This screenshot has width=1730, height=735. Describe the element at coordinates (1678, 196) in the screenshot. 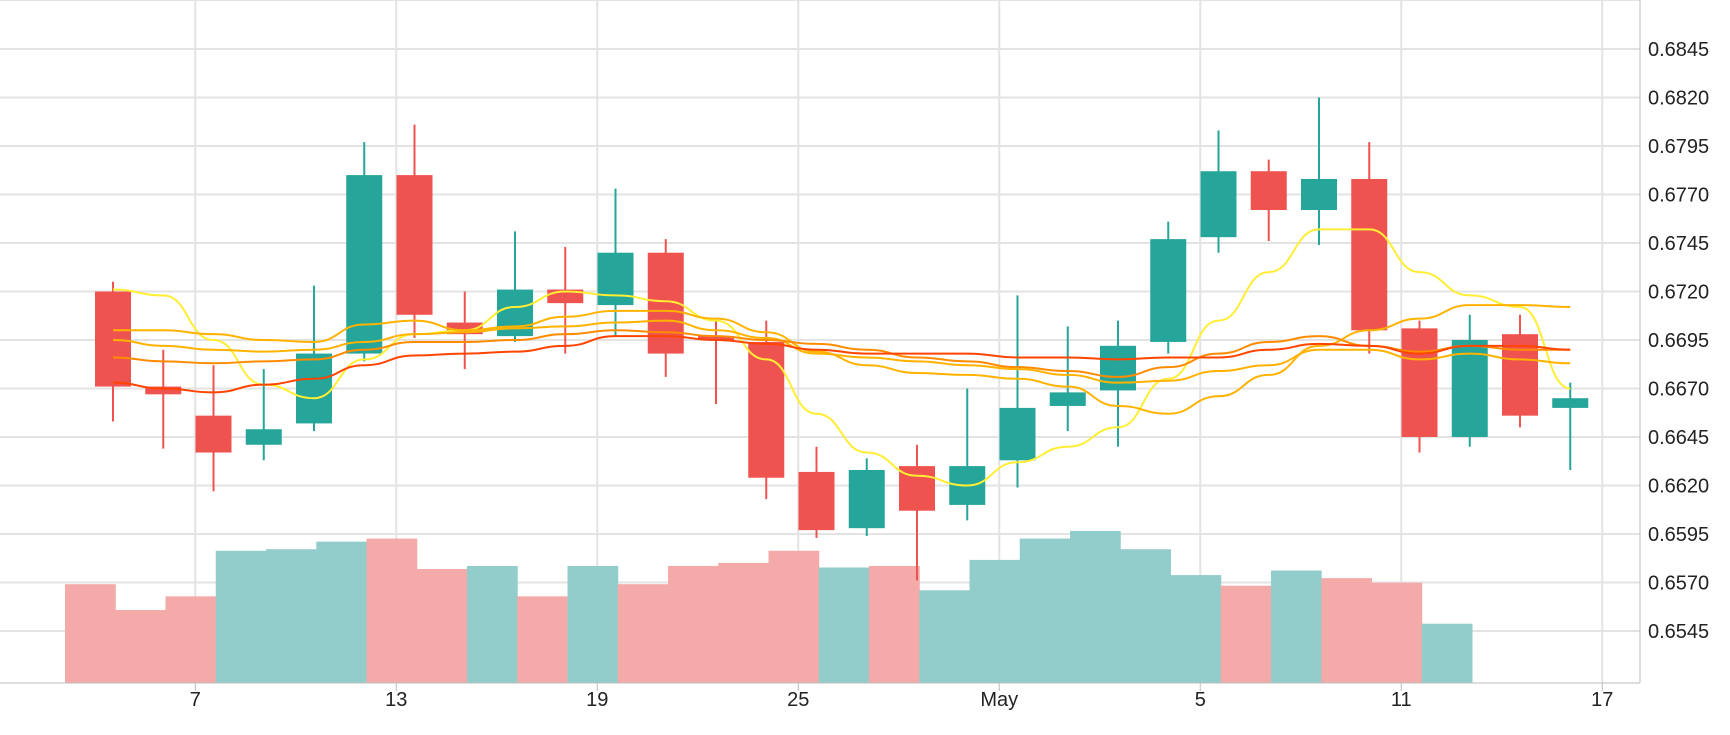

I see `y-tick-label: 0.6770` at that location.